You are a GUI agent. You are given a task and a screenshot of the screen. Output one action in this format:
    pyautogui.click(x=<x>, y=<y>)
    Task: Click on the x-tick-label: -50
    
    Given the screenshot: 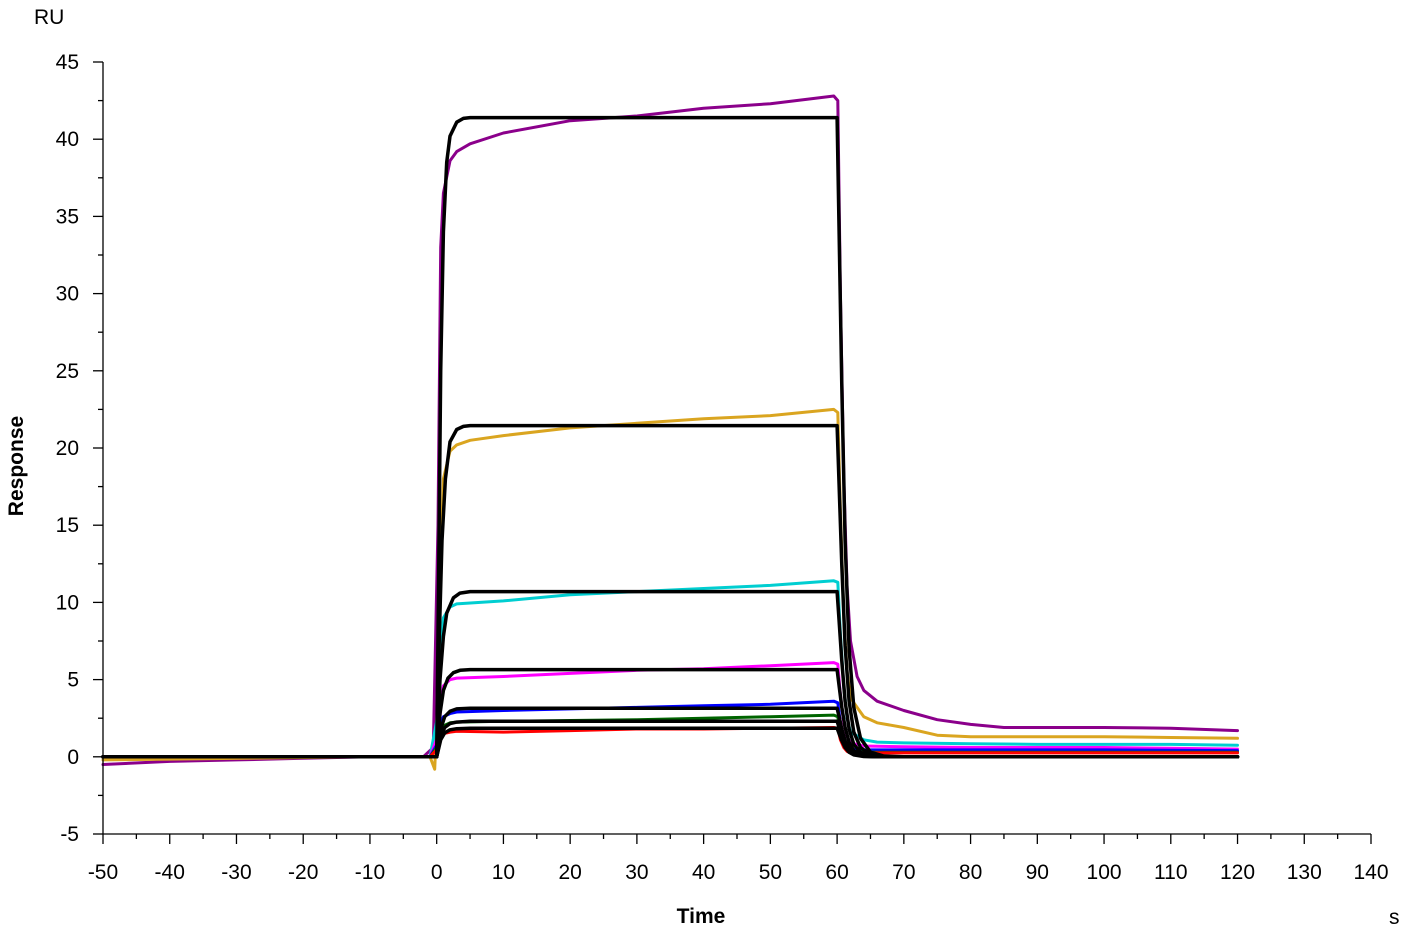 What is the action you would take?
    pyautogui.click(x=103, y=872)
    